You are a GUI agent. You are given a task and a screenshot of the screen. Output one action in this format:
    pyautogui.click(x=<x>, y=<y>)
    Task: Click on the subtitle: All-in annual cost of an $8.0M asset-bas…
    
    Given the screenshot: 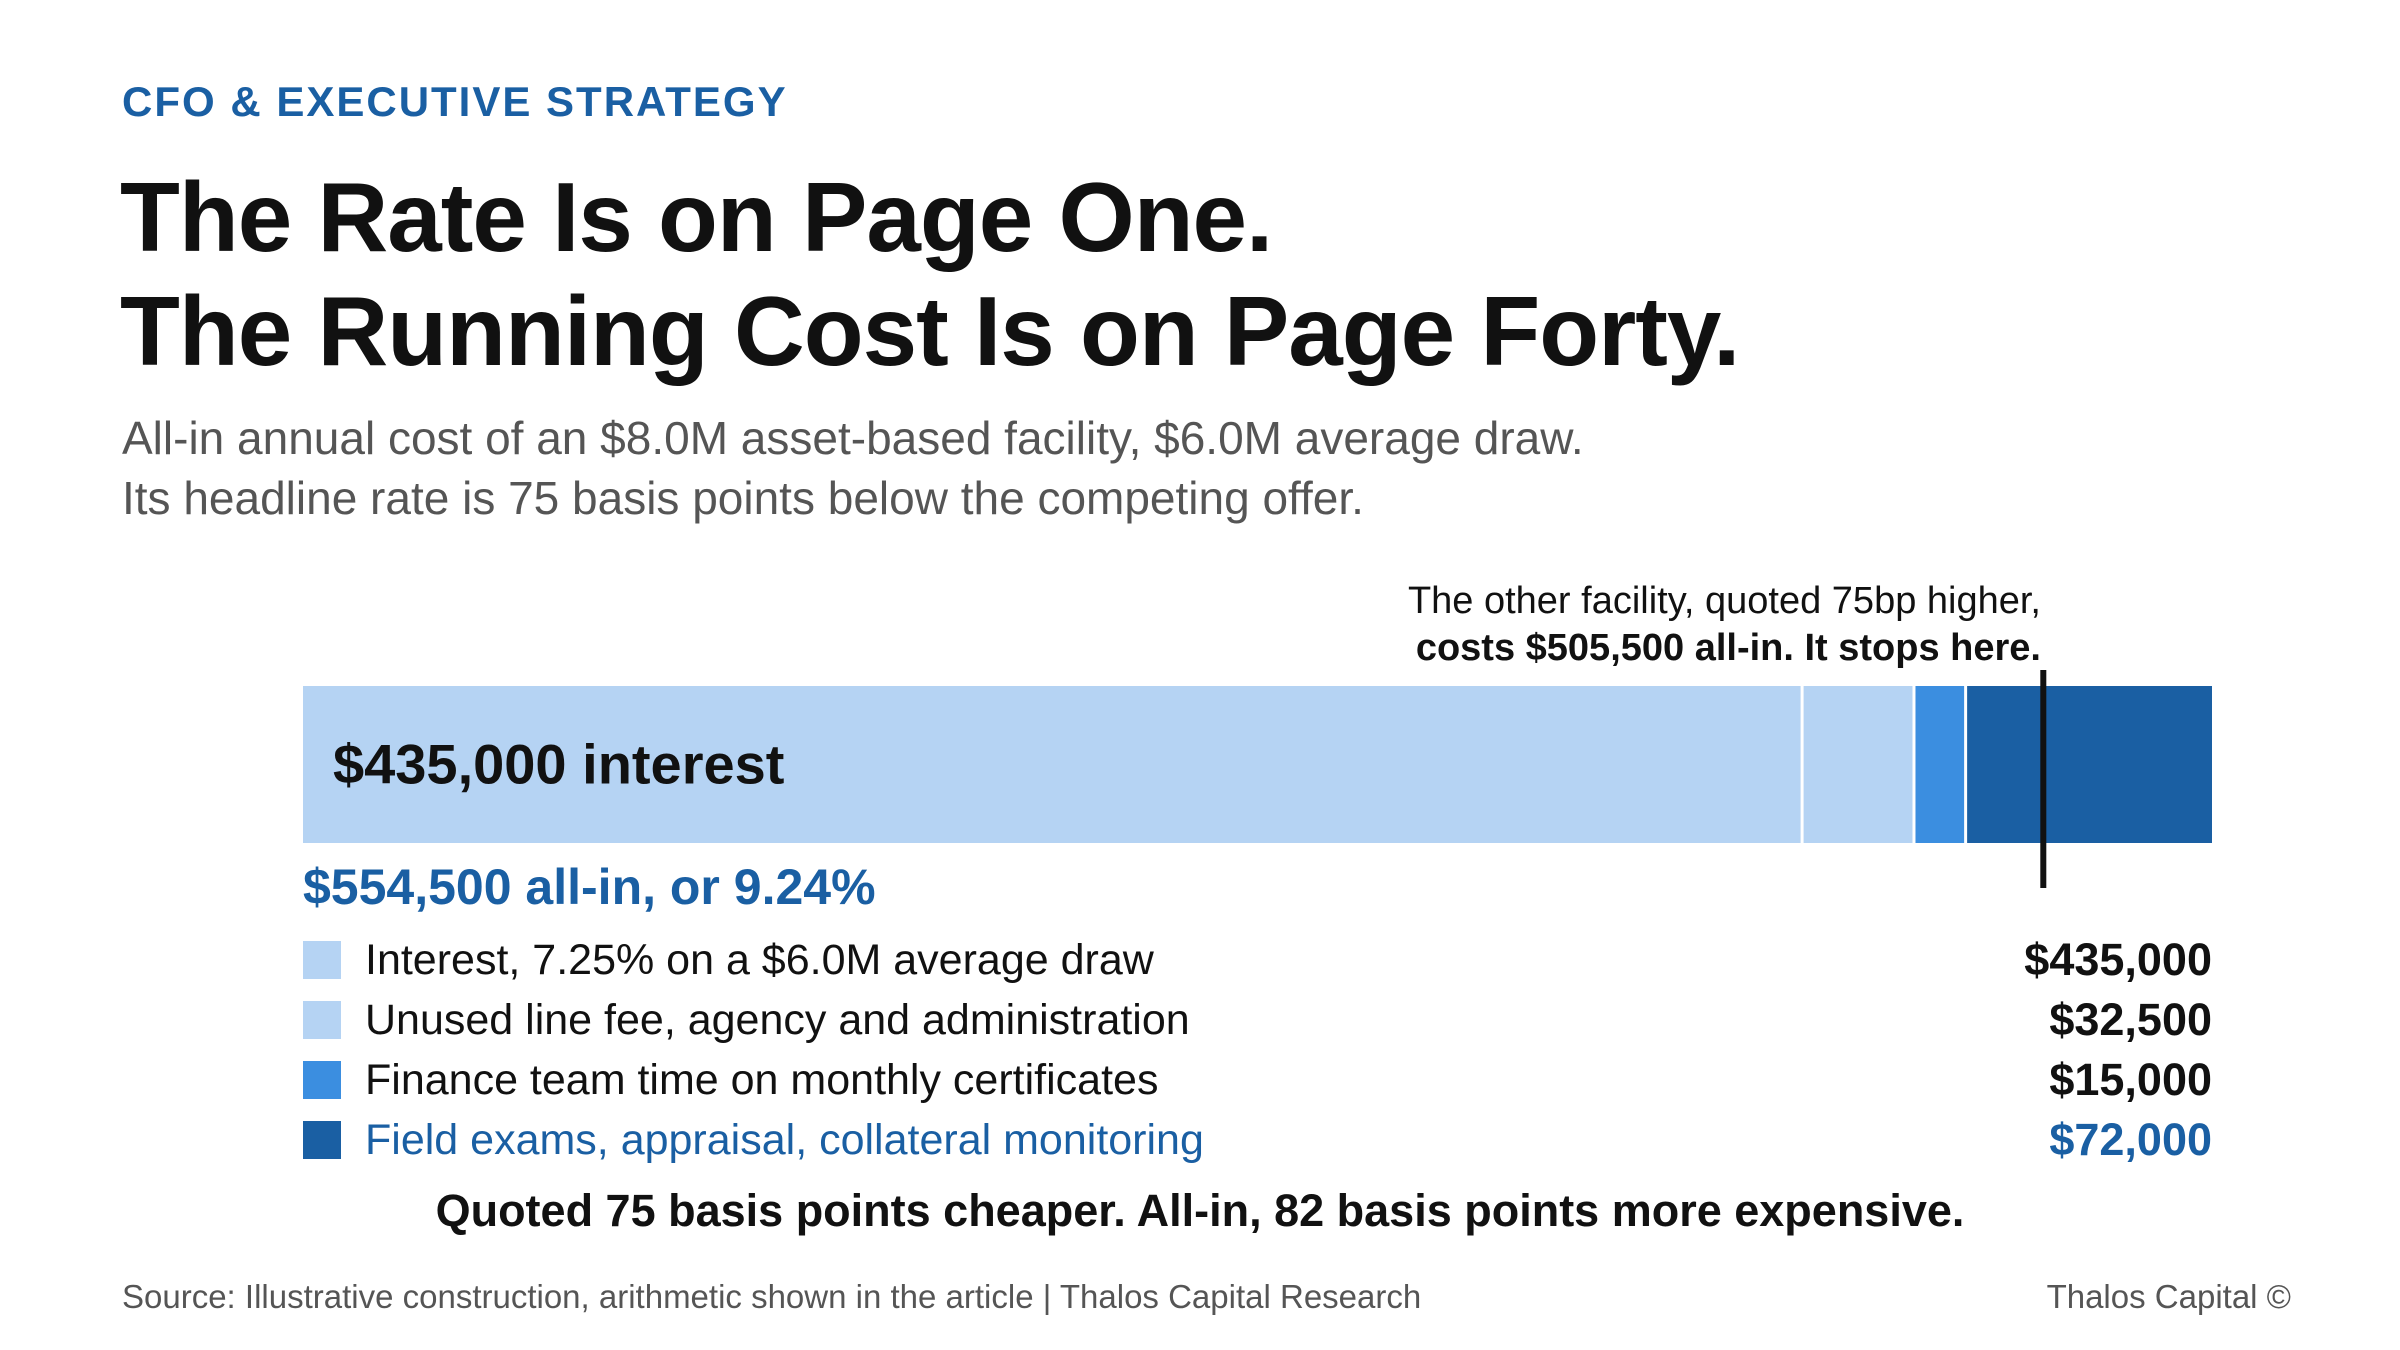 What is the action you would take?
    pyautogui.click(x=853, y=468)
    